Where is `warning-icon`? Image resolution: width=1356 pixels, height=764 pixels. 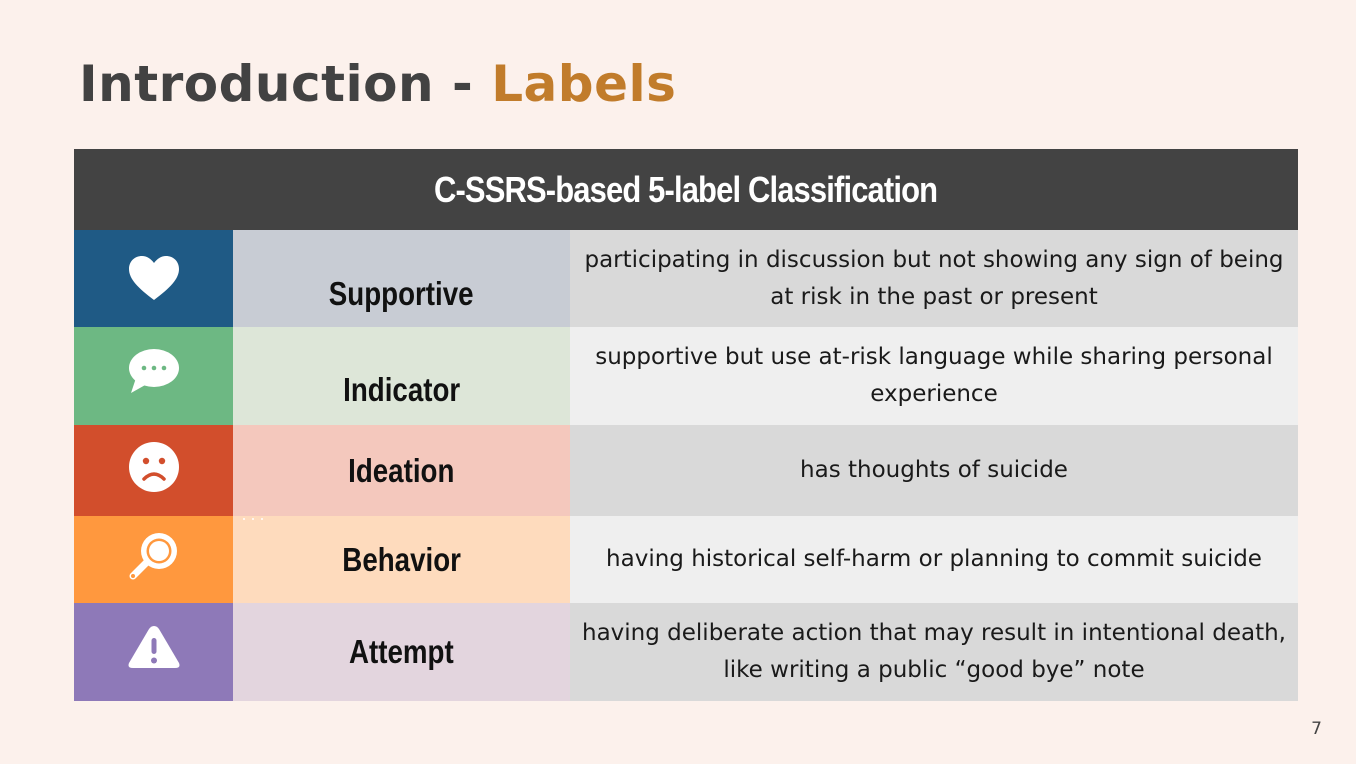
warning-icon is located at coordinates (154, 647).